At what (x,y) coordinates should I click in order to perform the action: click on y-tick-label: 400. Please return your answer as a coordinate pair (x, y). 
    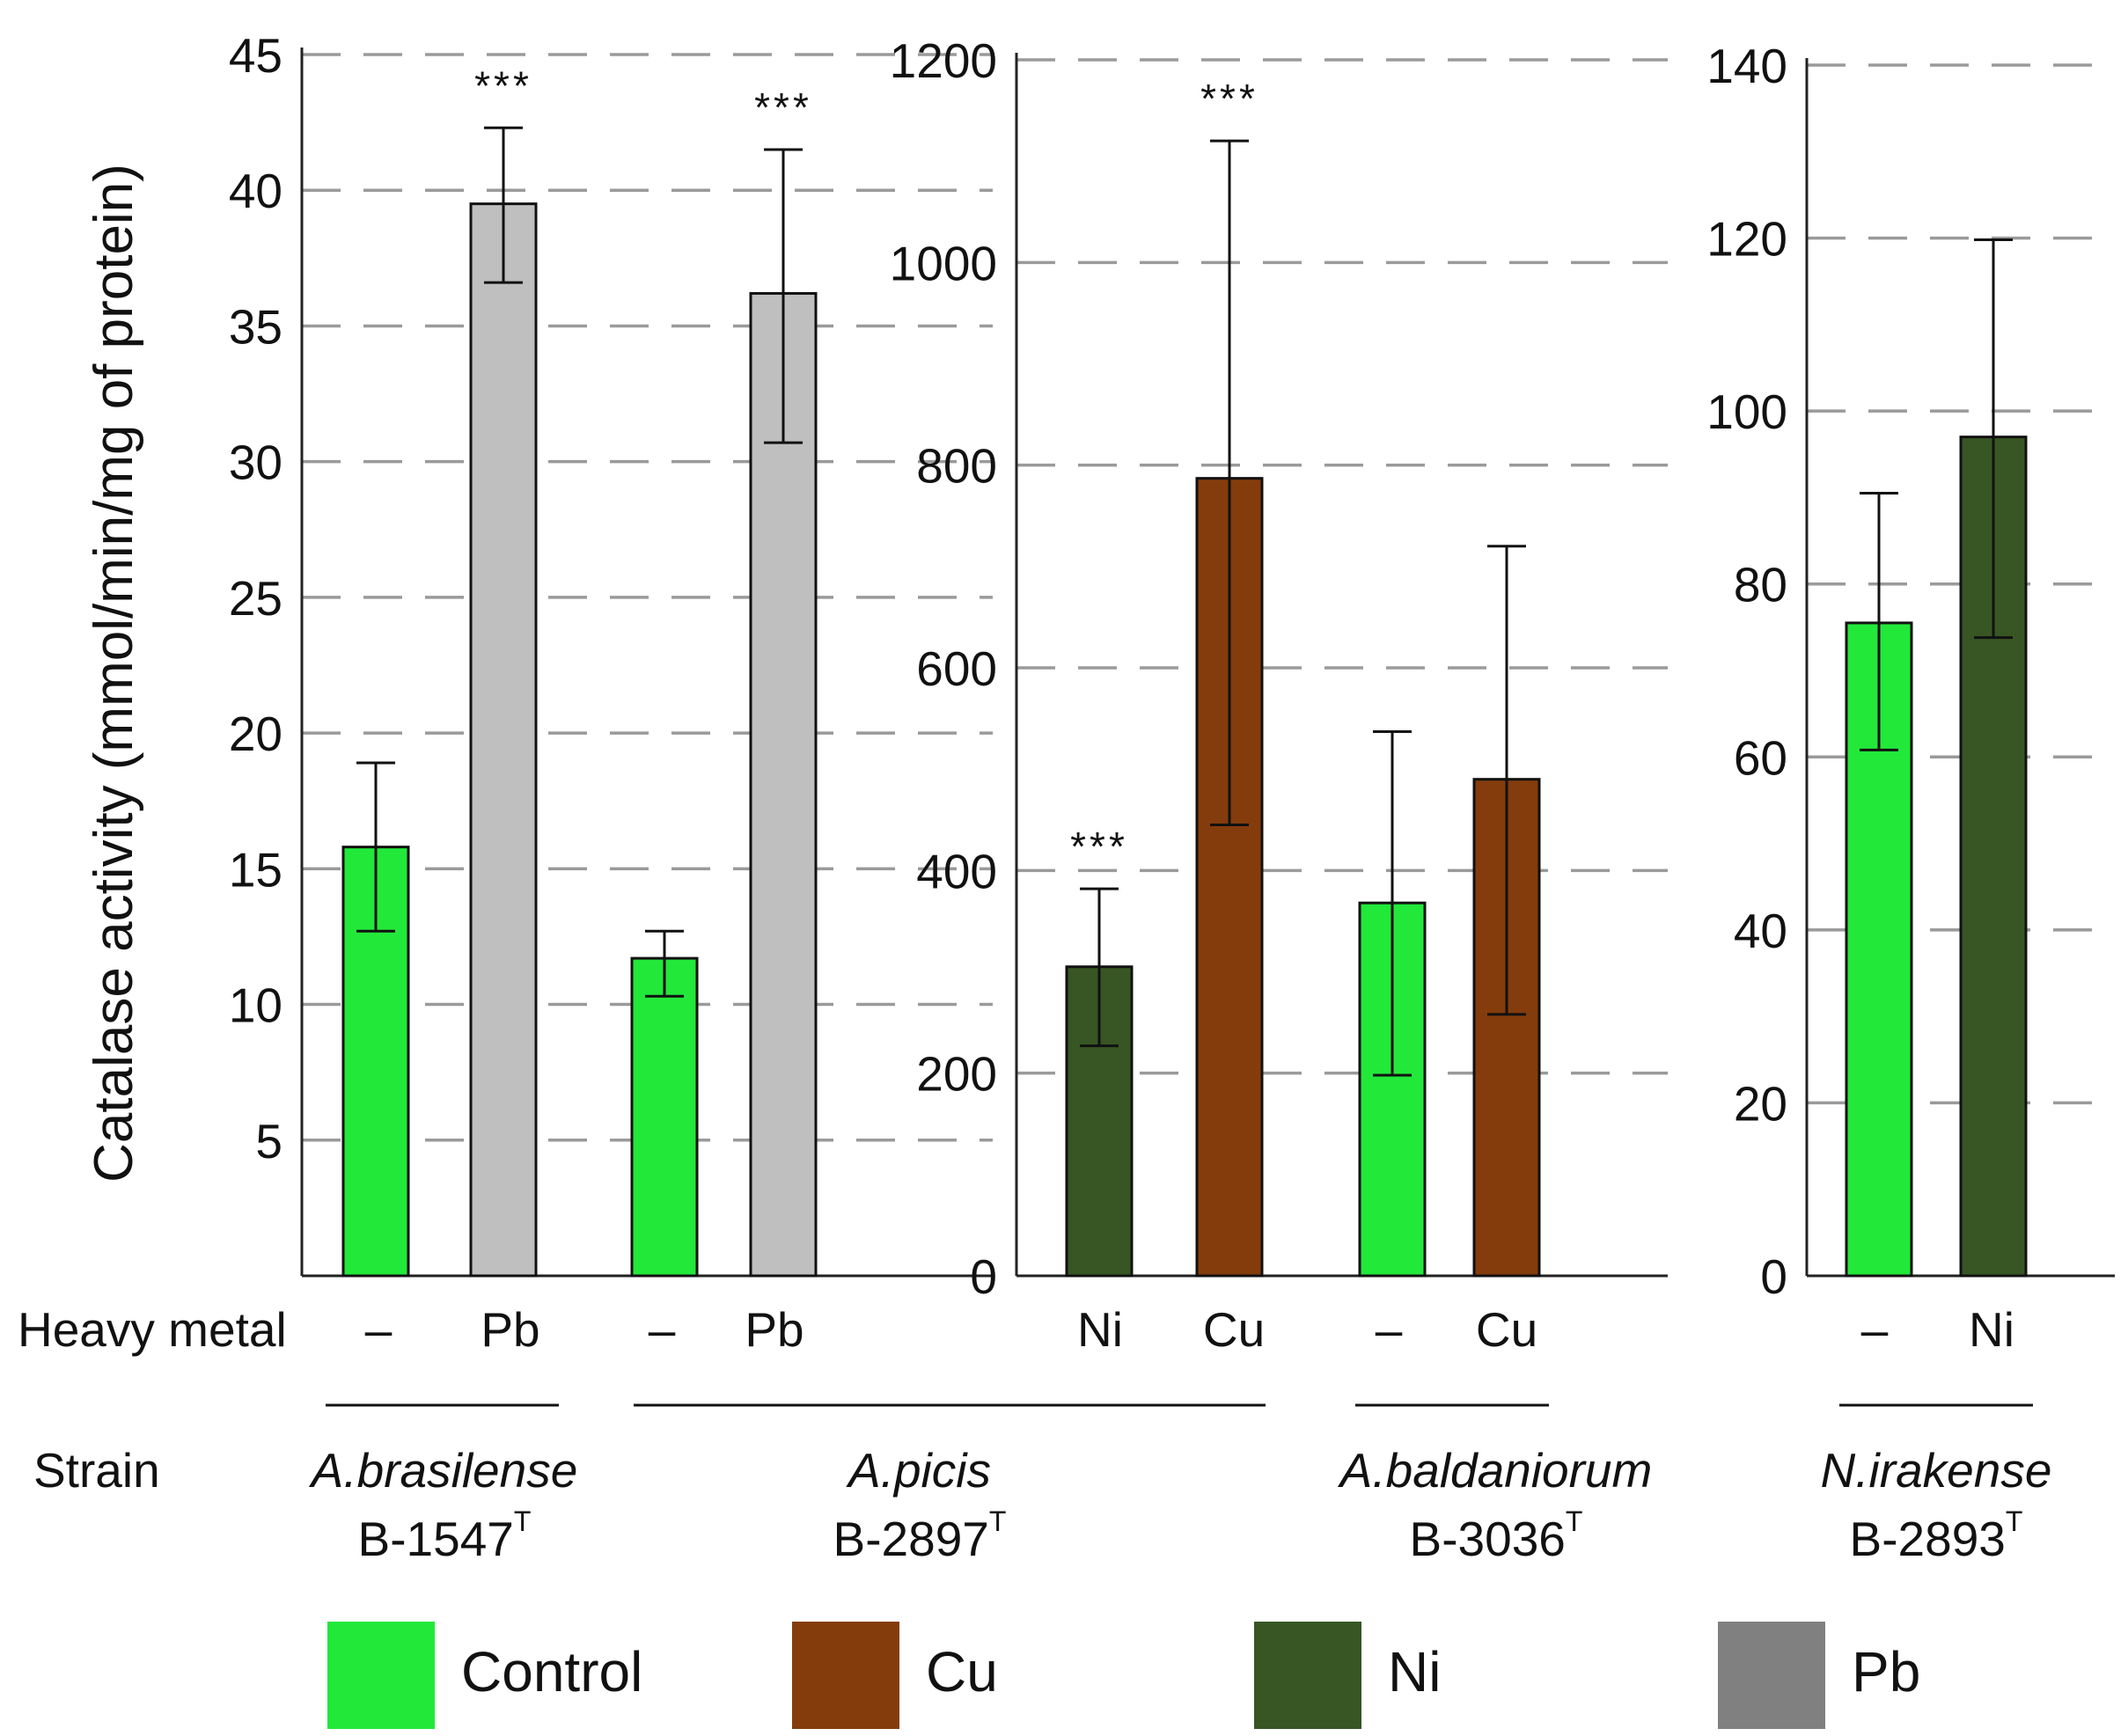
    Looking at the image, I should click on (956, 871).